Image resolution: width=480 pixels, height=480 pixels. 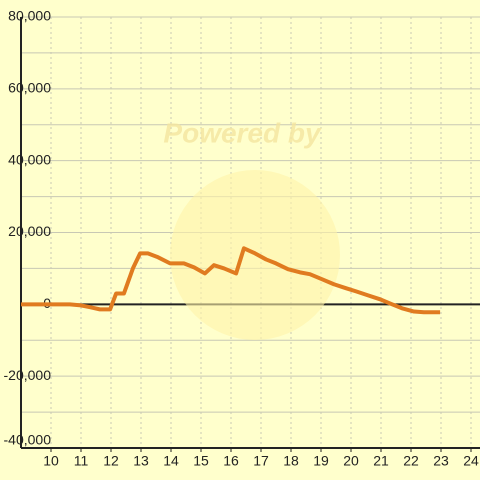 I want to click on x-tick-label: 18, so click(x=291, y=461).